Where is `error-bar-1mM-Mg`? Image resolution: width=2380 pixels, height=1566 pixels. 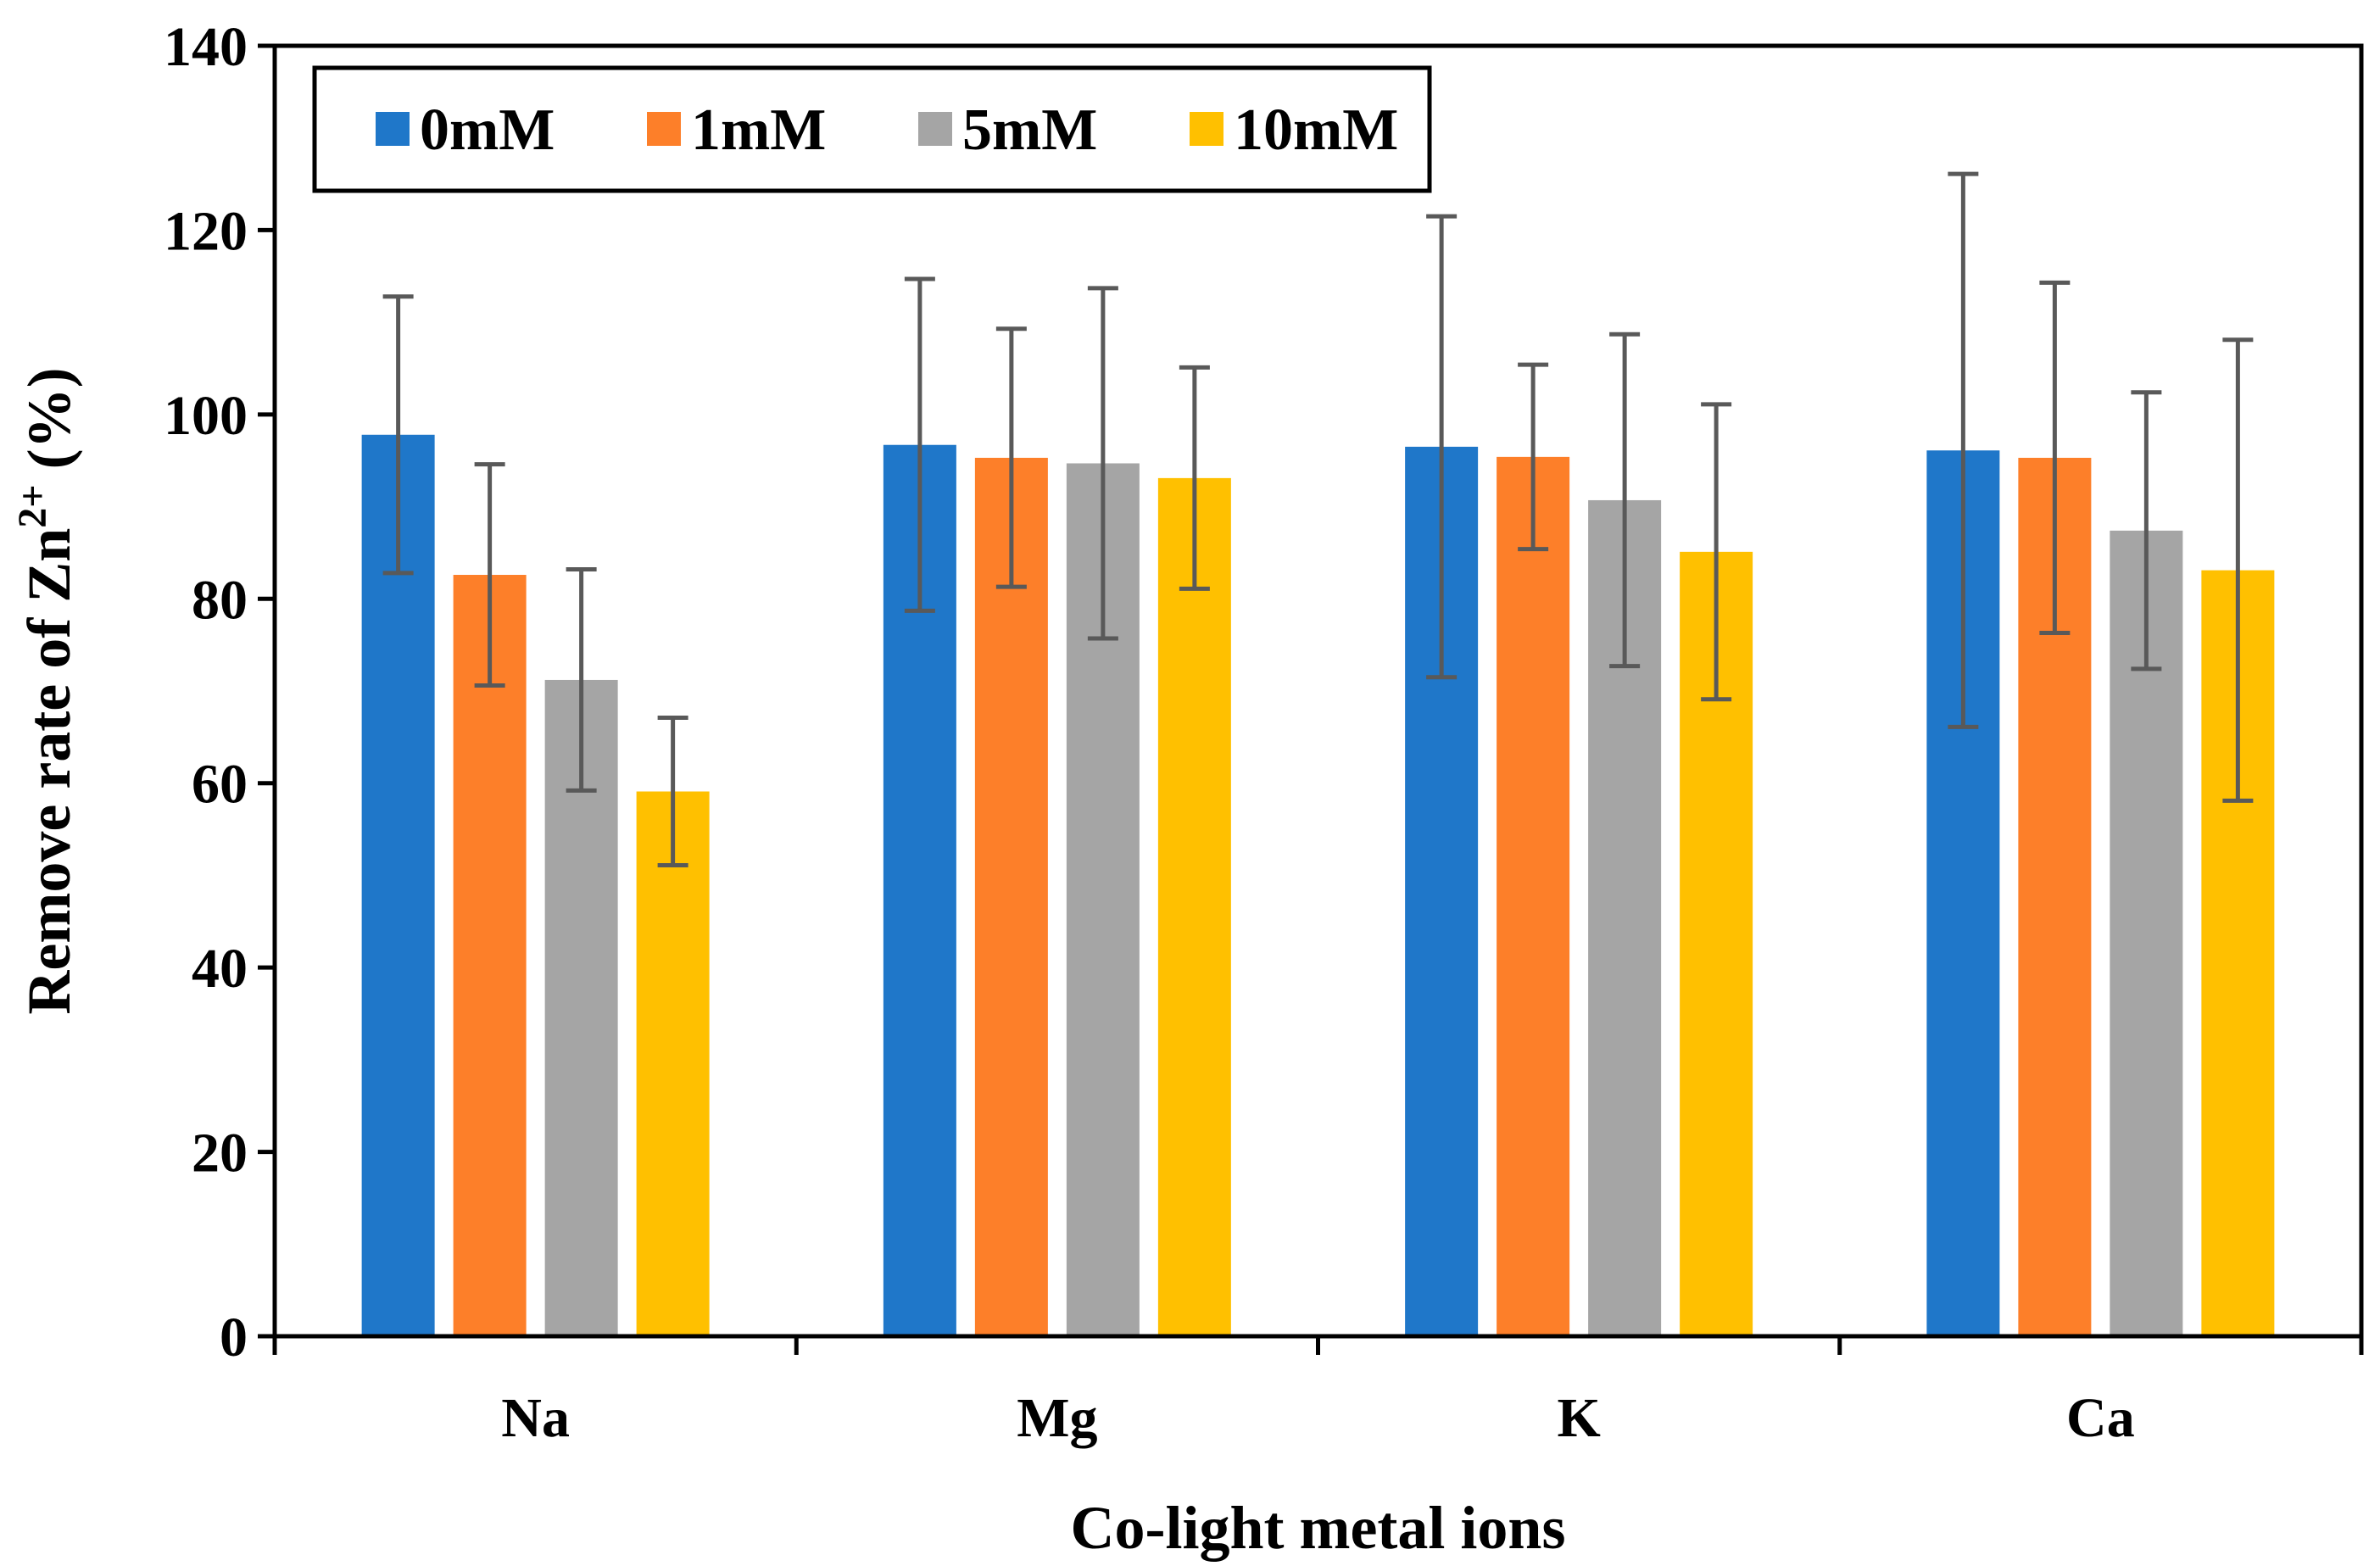
error-bar-1mM-Mg is located at coordinates (1011, 458).